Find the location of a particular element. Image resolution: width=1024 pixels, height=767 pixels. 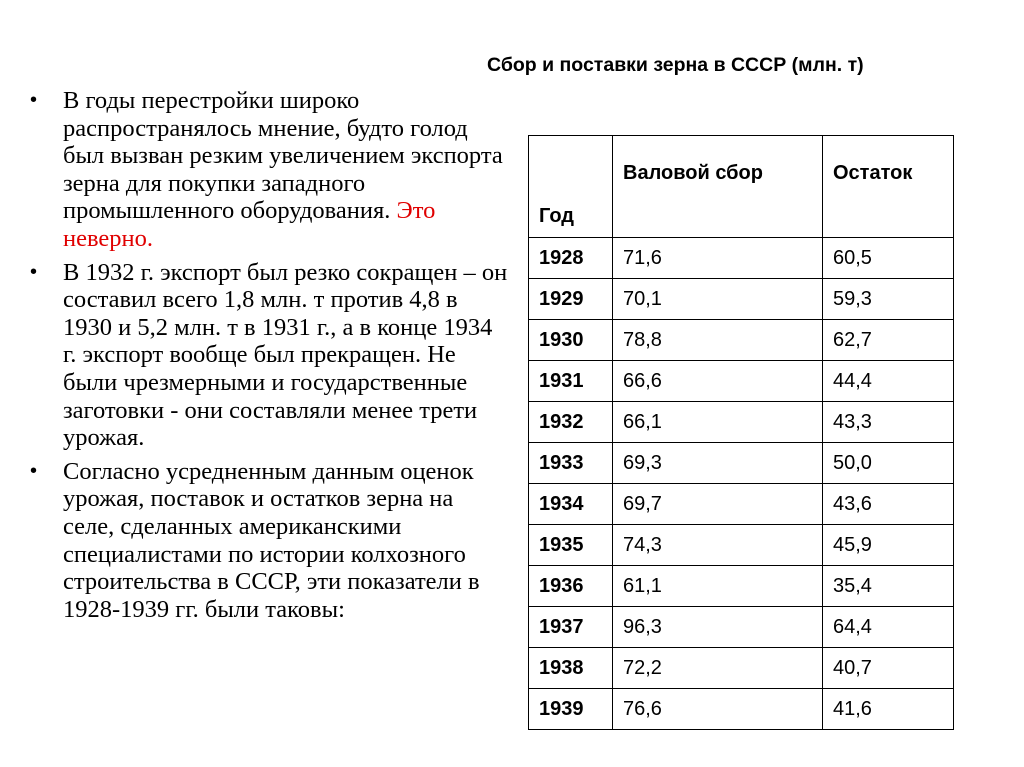

cell-year: 1929 is located at coordinates (570, 299).